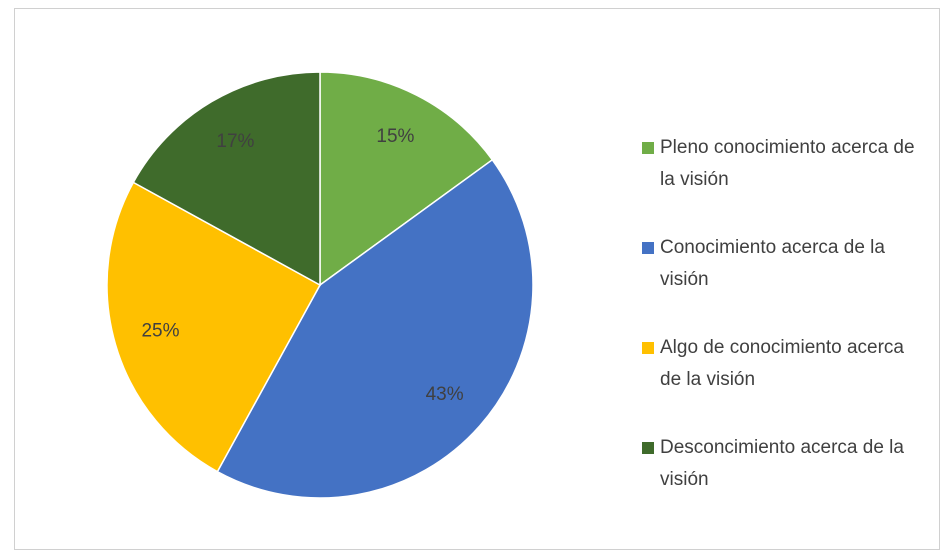 The image size is (950, 555). I want to click on data-label: 17%, so click(235, 141).